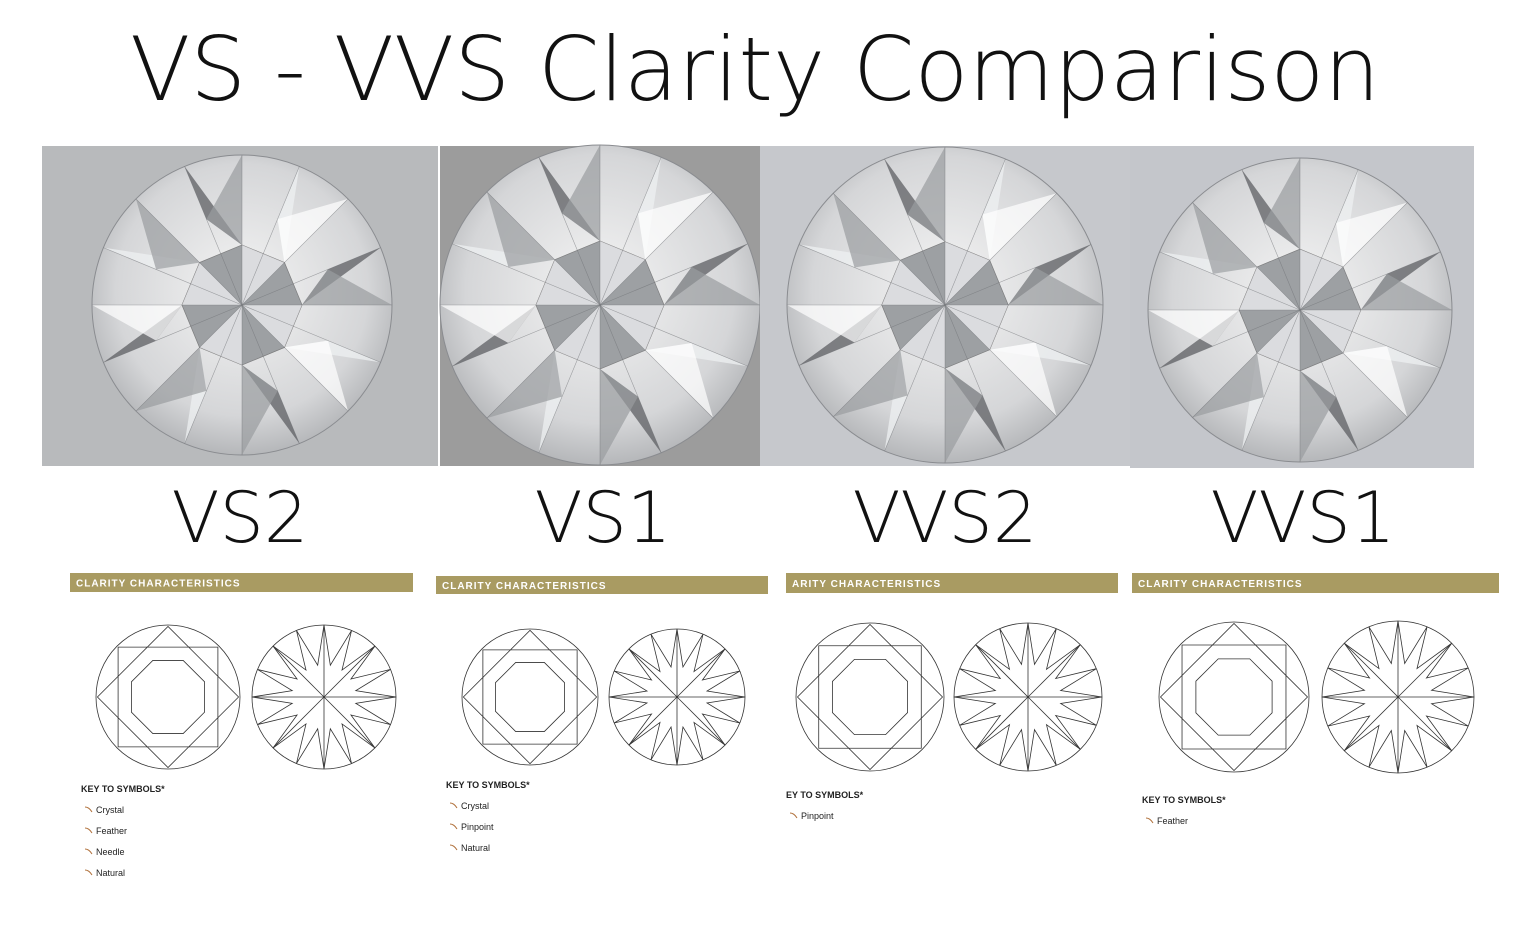 The height and width of the screenshot is (930, 1526). I want to click on grade-label: VVS1, so click(1303, 518).